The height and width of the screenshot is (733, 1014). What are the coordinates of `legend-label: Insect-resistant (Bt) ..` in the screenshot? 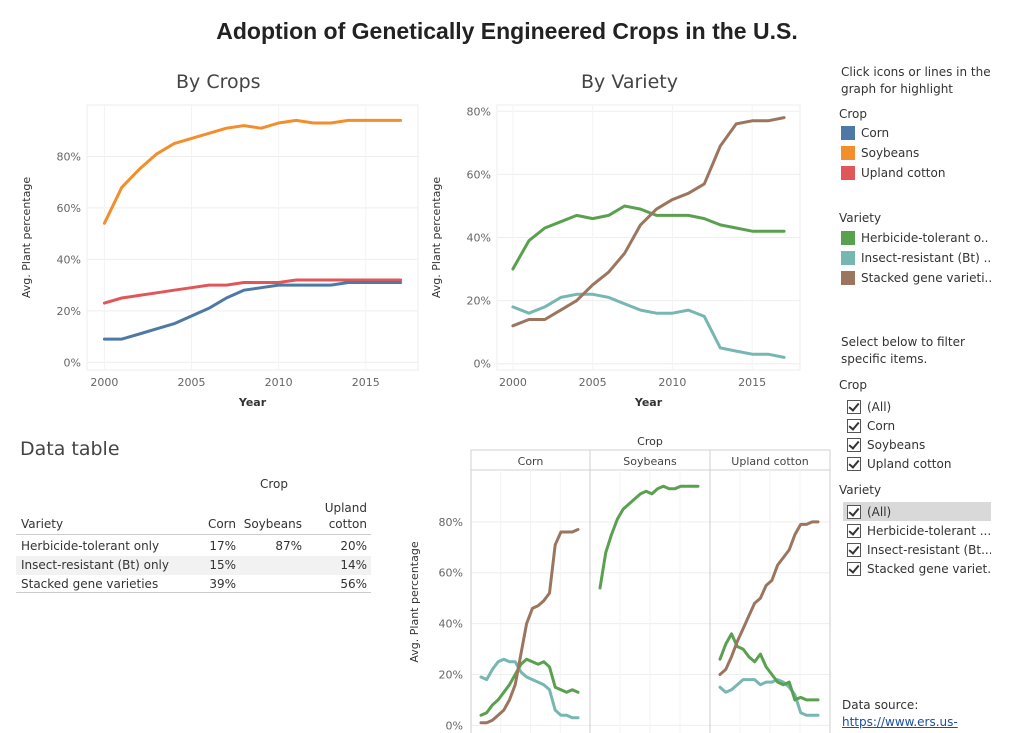 It's located at (926, 258).